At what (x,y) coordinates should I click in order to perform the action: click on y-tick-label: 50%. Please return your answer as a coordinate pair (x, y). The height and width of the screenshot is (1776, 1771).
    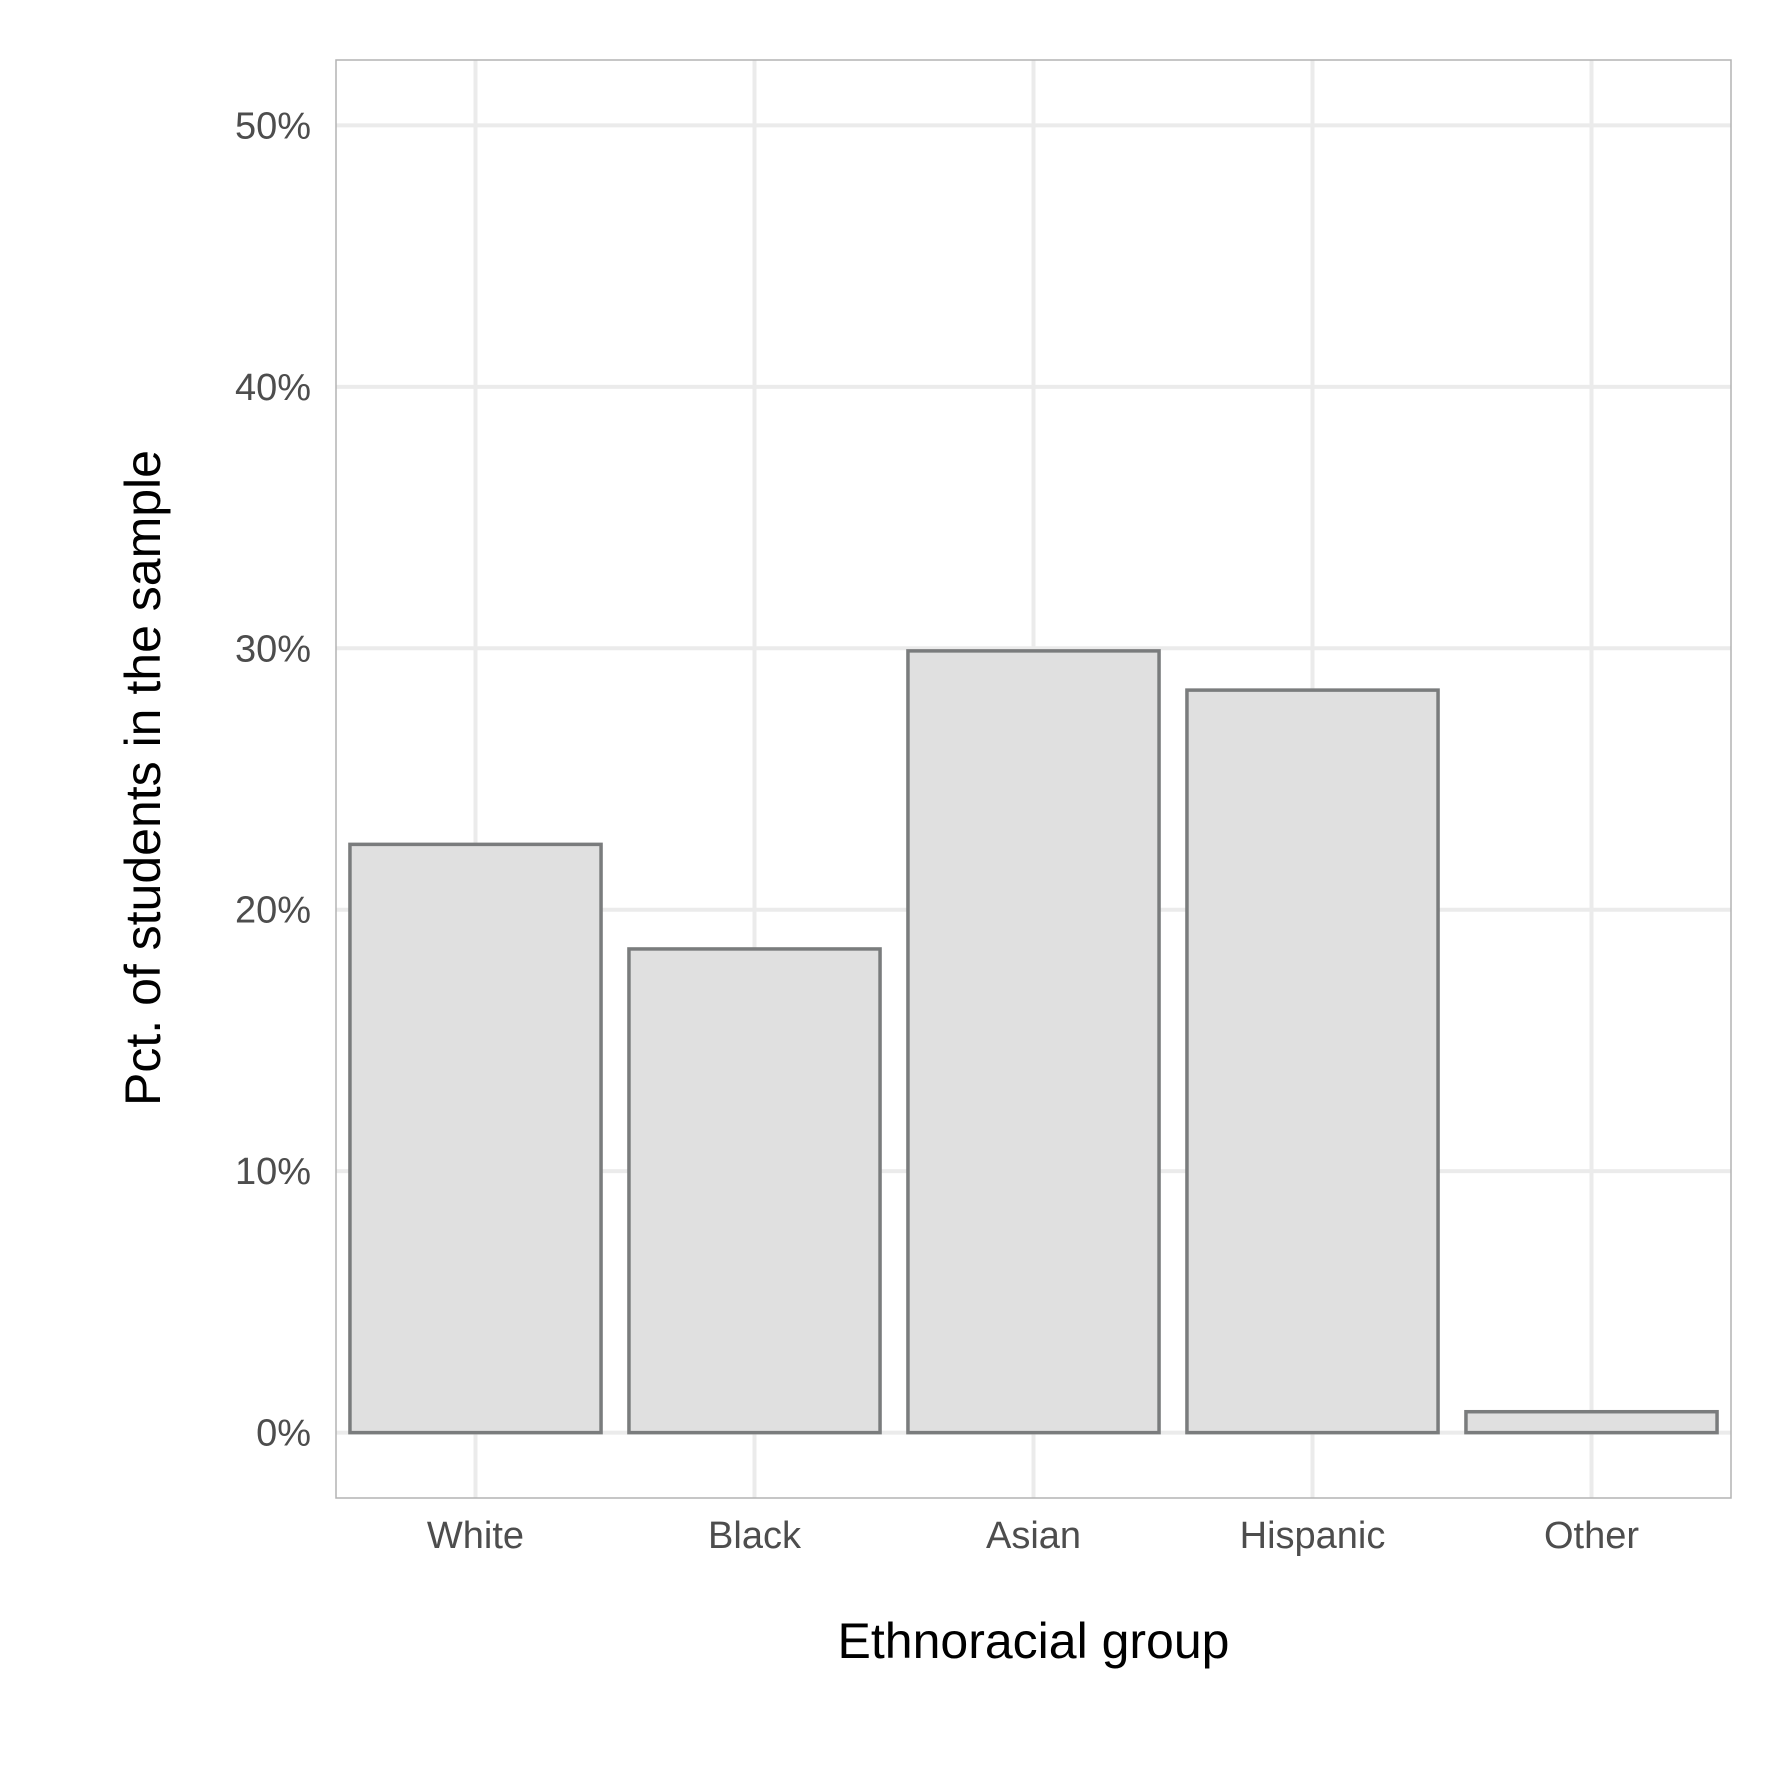
    Looking at the image, I should click on (273, 126).